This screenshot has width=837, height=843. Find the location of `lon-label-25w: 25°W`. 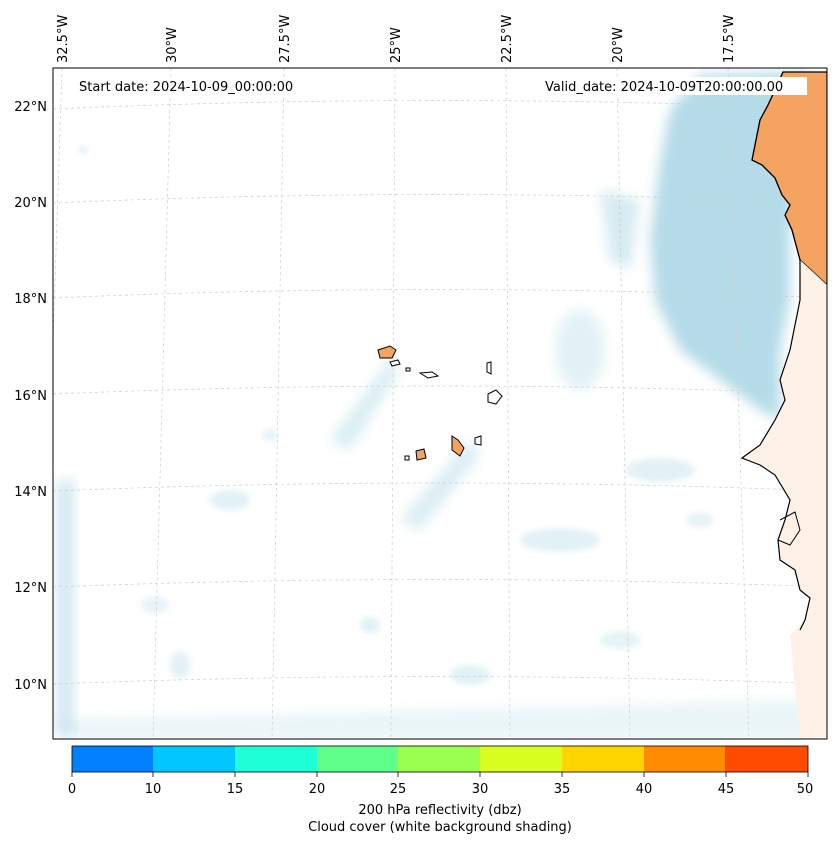

lon-label-25w: 25°W is located at coordinates (396, 45).